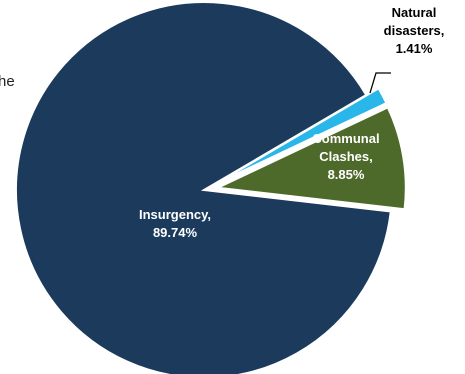 This screenshot has width=465, height=374. Describe the element at coordinates (7, 81) in the screenshot. I see `truncated-side-text: he` at that location.